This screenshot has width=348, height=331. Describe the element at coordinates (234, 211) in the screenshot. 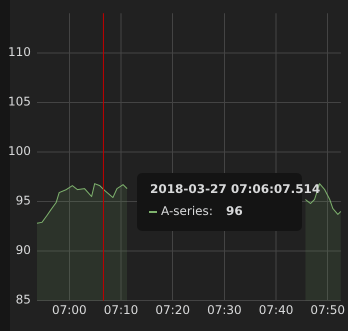

I see `annotation: 96` at that location.